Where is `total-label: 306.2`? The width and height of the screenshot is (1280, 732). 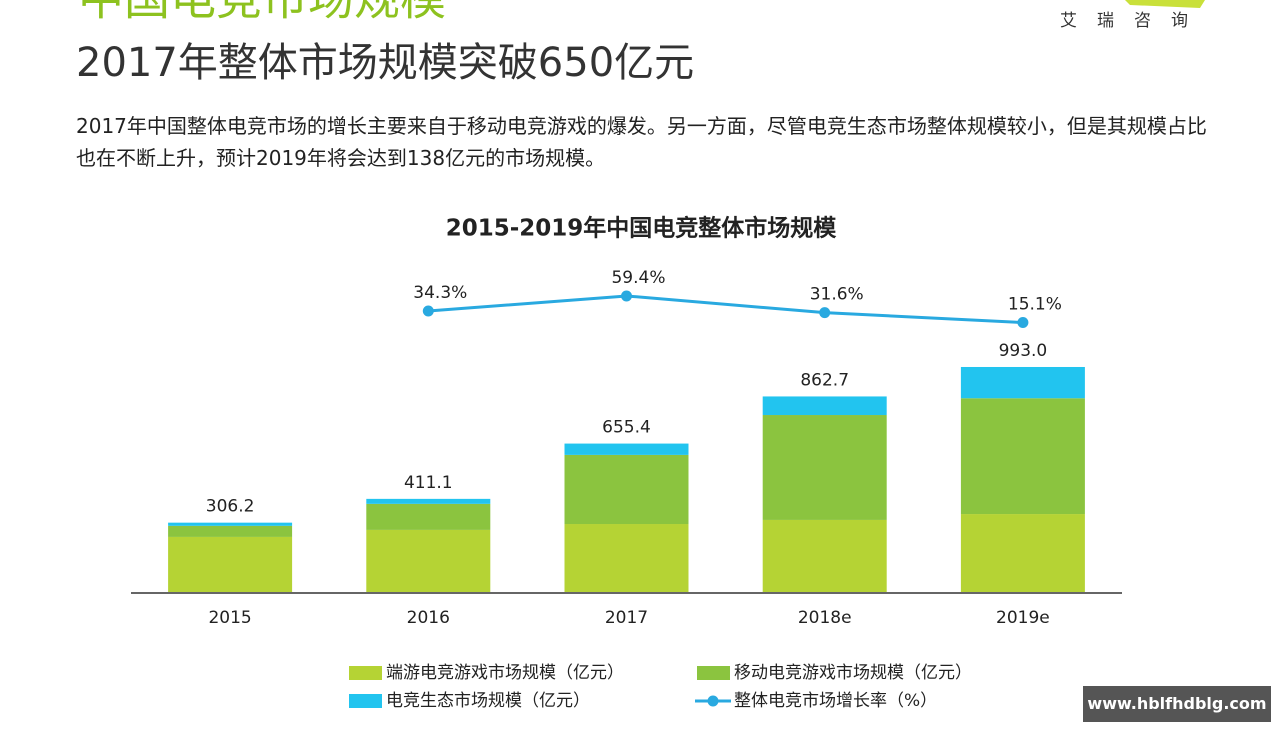 total-label: 306.2 is located at coordinates (230, 507).